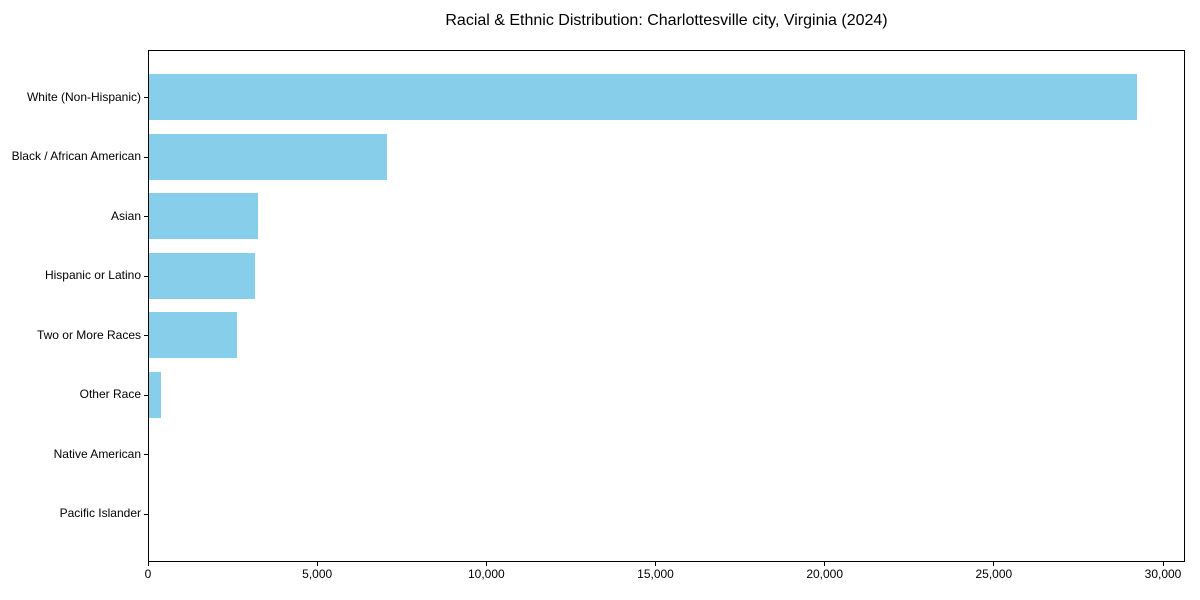 This screenshot has width=1200, height=600. I want to click on y-tick-label: Other Race, so click(110, 394).